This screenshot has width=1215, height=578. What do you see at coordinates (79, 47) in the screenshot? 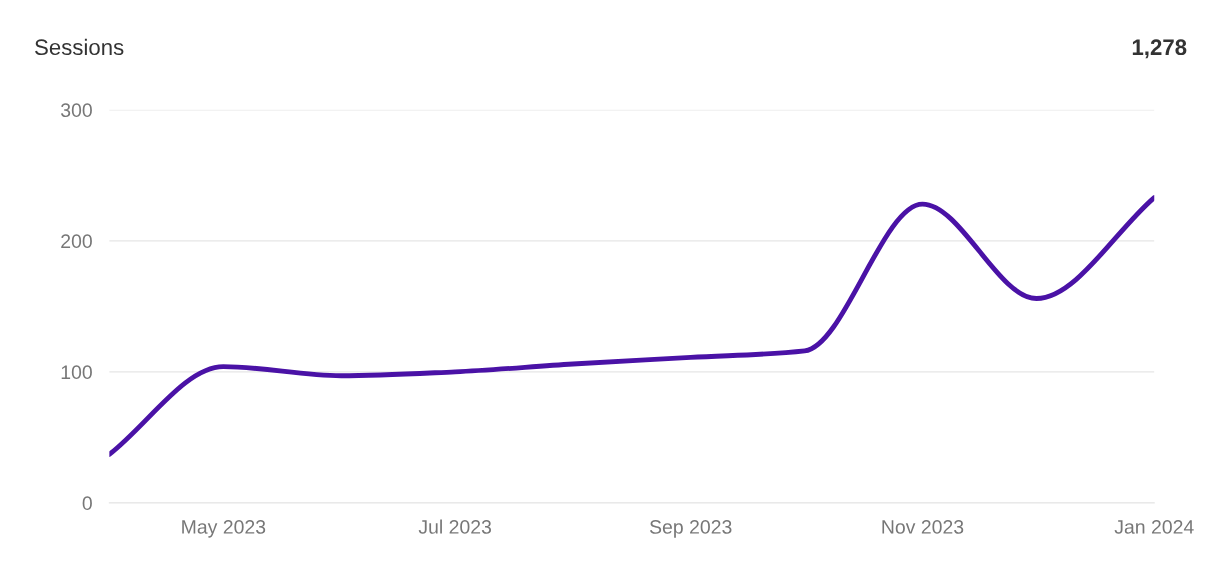
I see `chart-title: Sessions` at bounding box center [79, 47].